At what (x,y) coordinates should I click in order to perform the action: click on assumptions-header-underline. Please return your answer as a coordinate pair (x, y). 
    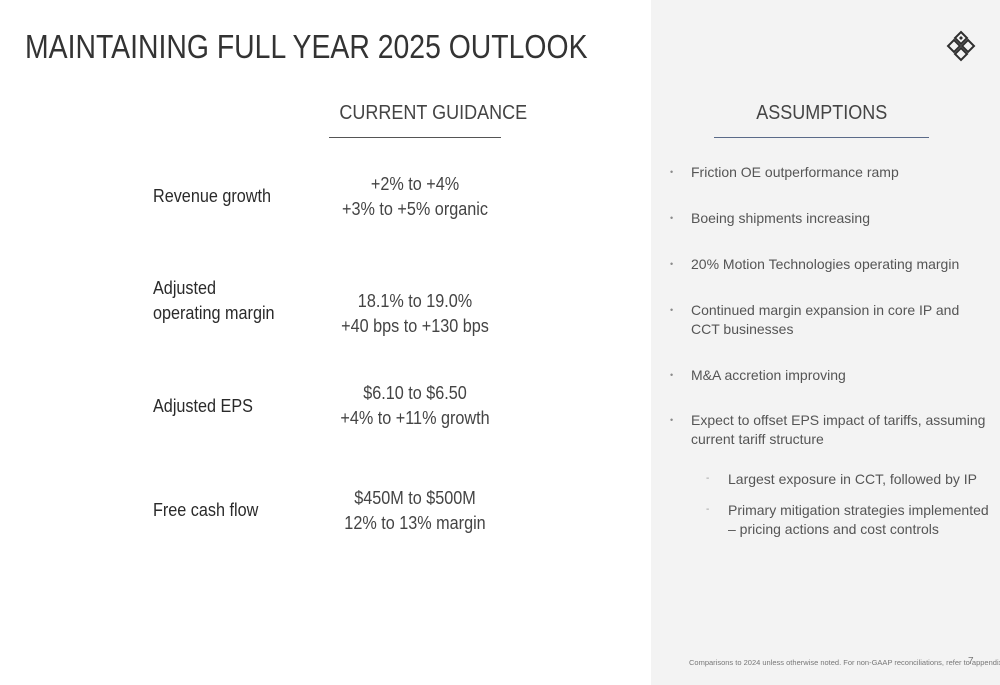
    Looking at the image, I should click on (821, 137).